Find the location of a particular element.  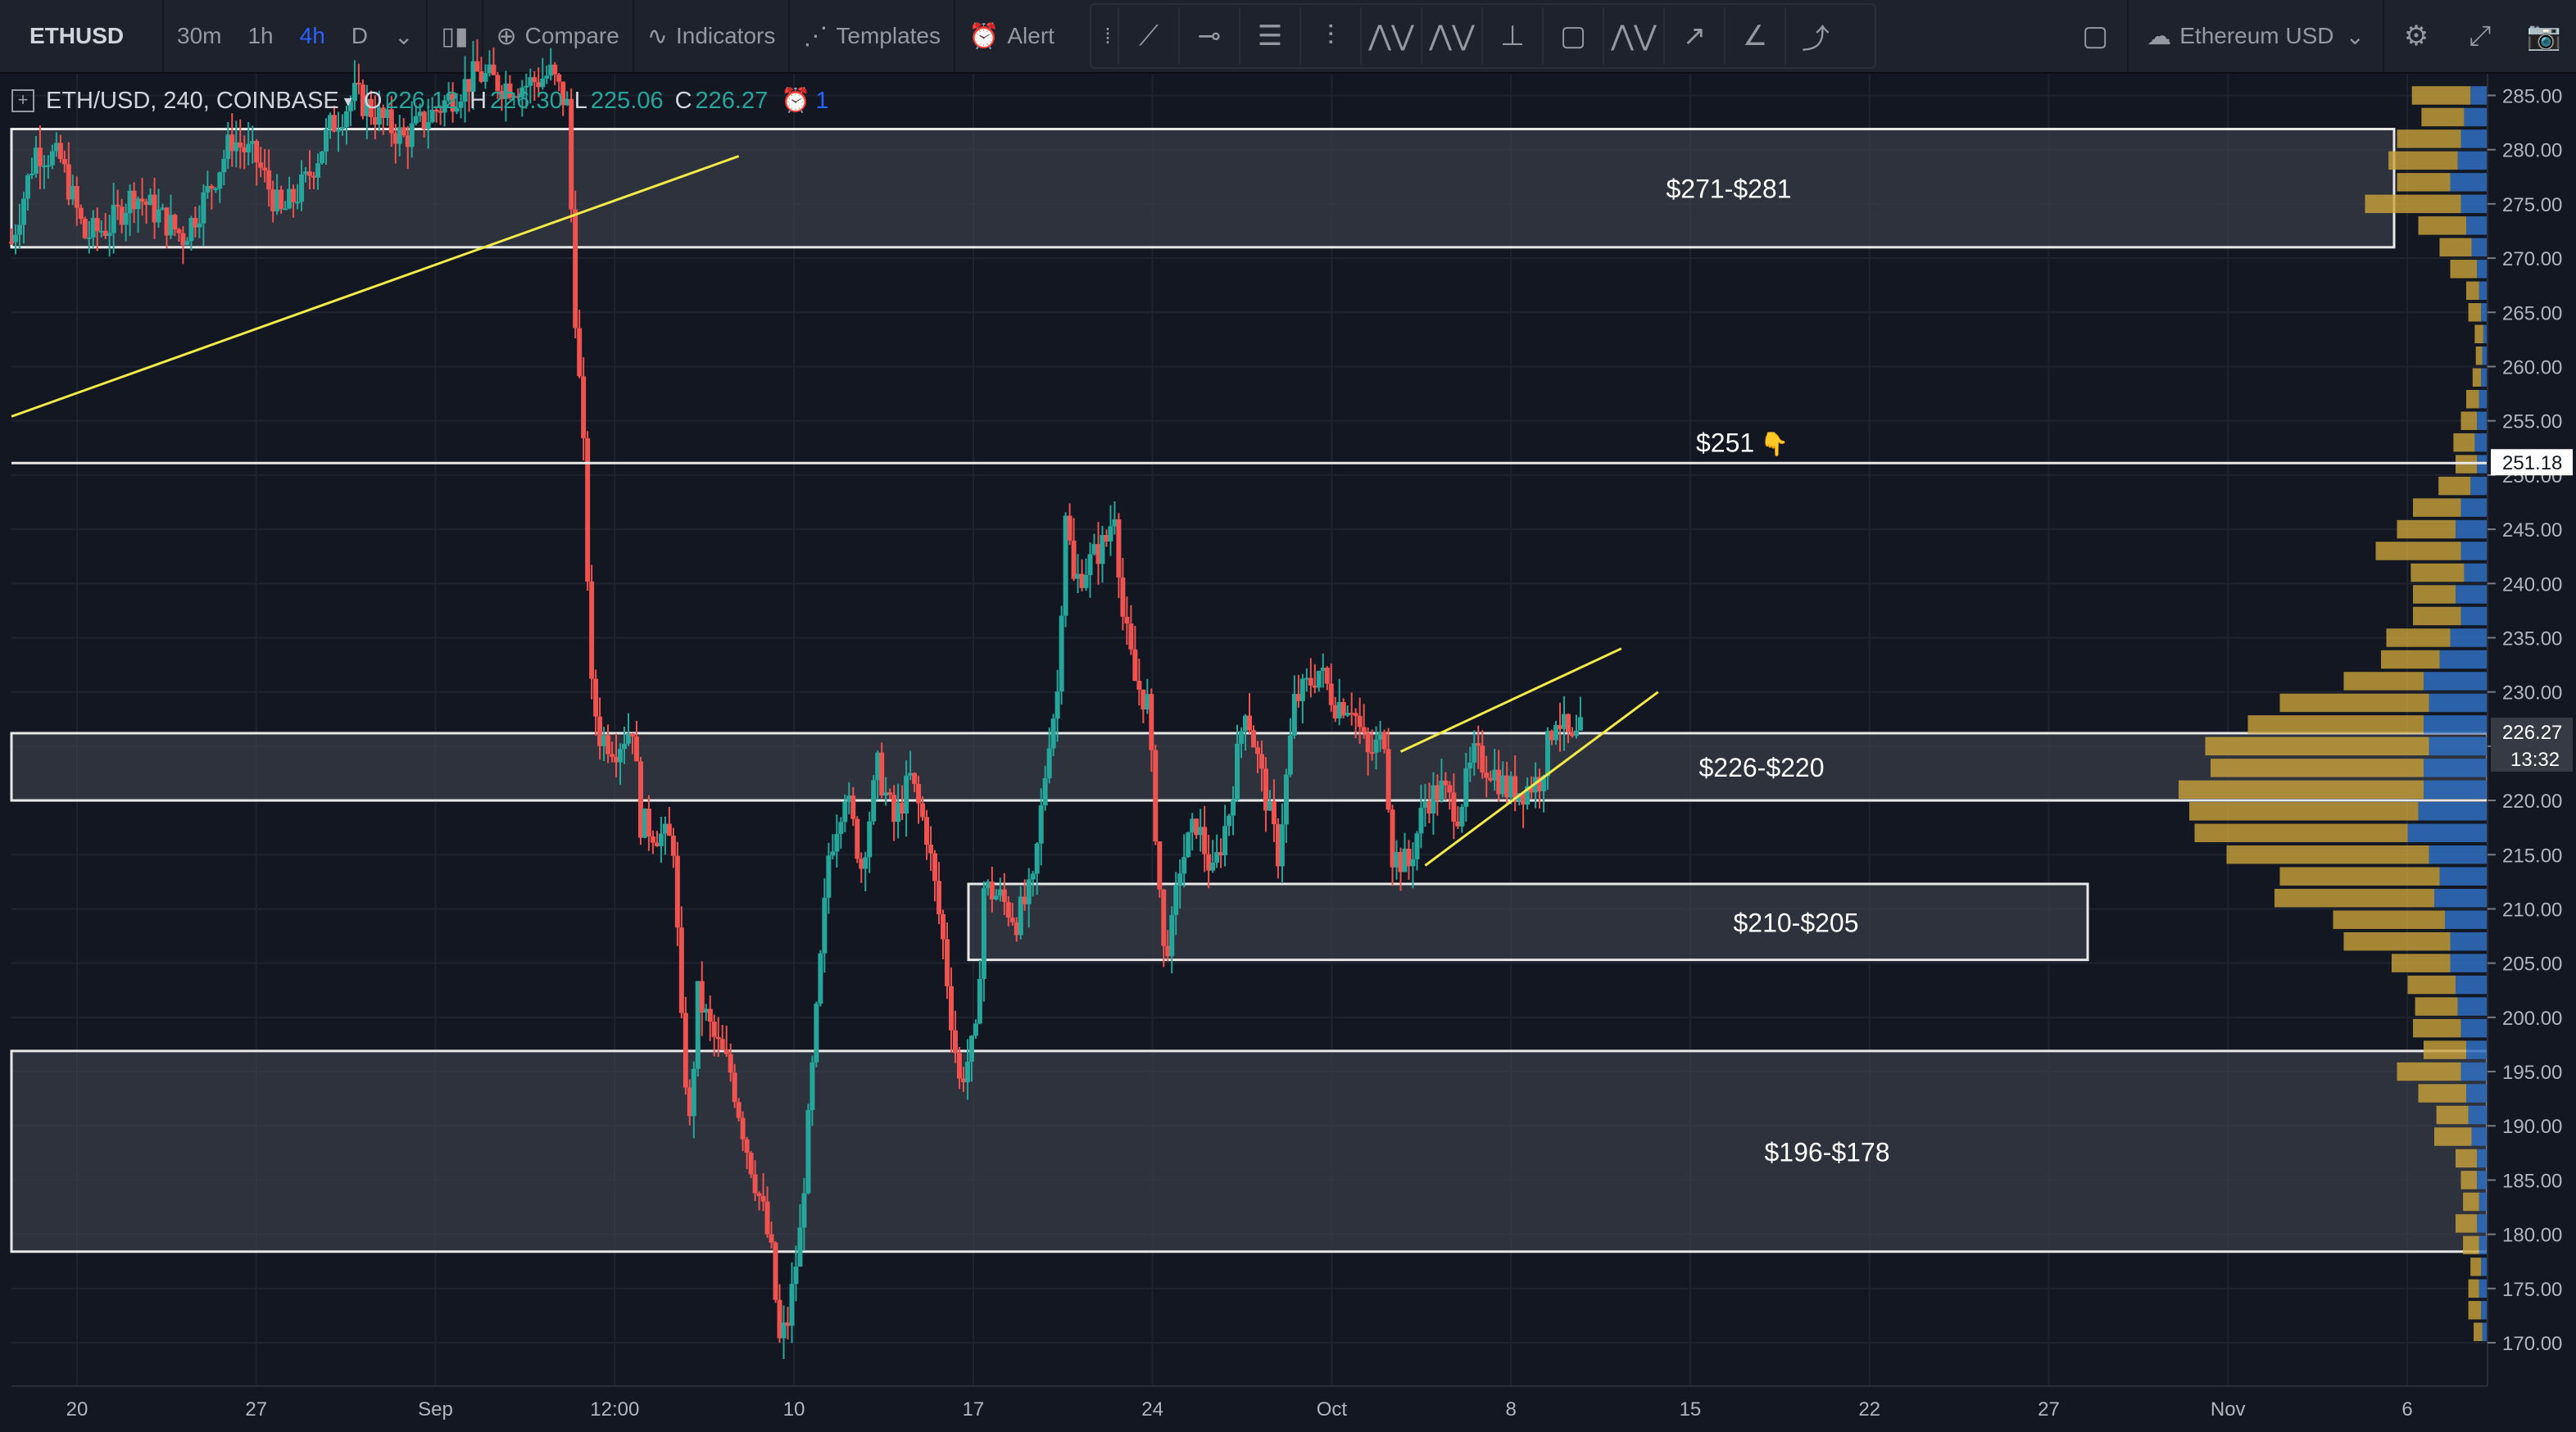

rectangle-tool-icon: ▢ is located at coordinates (1574, 36).